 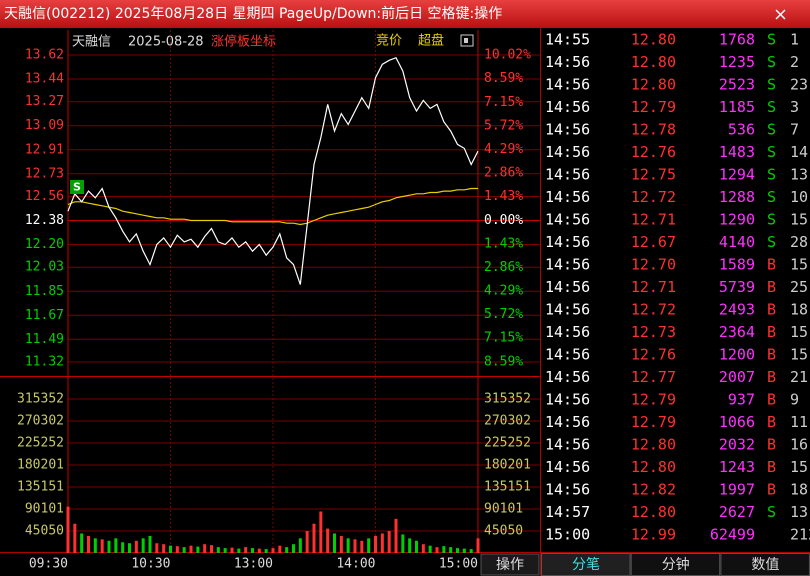 I want to click on volume-tick-label: 135151, so click(x=40, y=486).